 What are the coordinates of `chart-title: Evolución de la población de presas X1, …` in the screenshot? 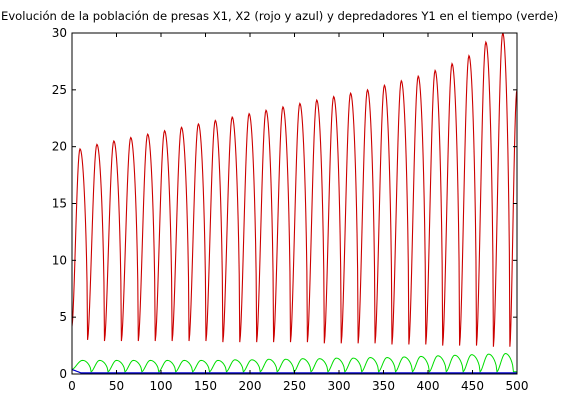 It's located at (279, 16).